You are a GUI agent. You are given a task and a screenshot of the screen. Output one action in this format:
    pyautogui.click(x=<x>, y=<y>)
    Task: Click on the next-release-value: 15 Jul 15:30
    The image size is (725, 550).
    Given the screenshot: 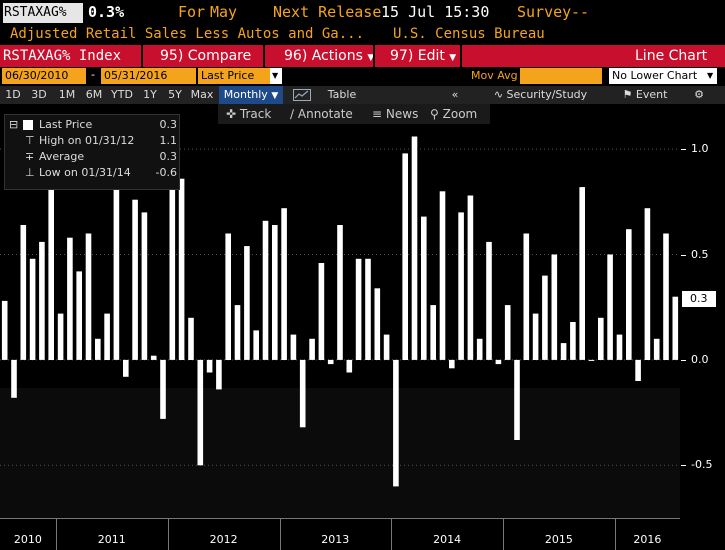 What is the action you would take?
    pyautogui.click(x=435, y=12)
    